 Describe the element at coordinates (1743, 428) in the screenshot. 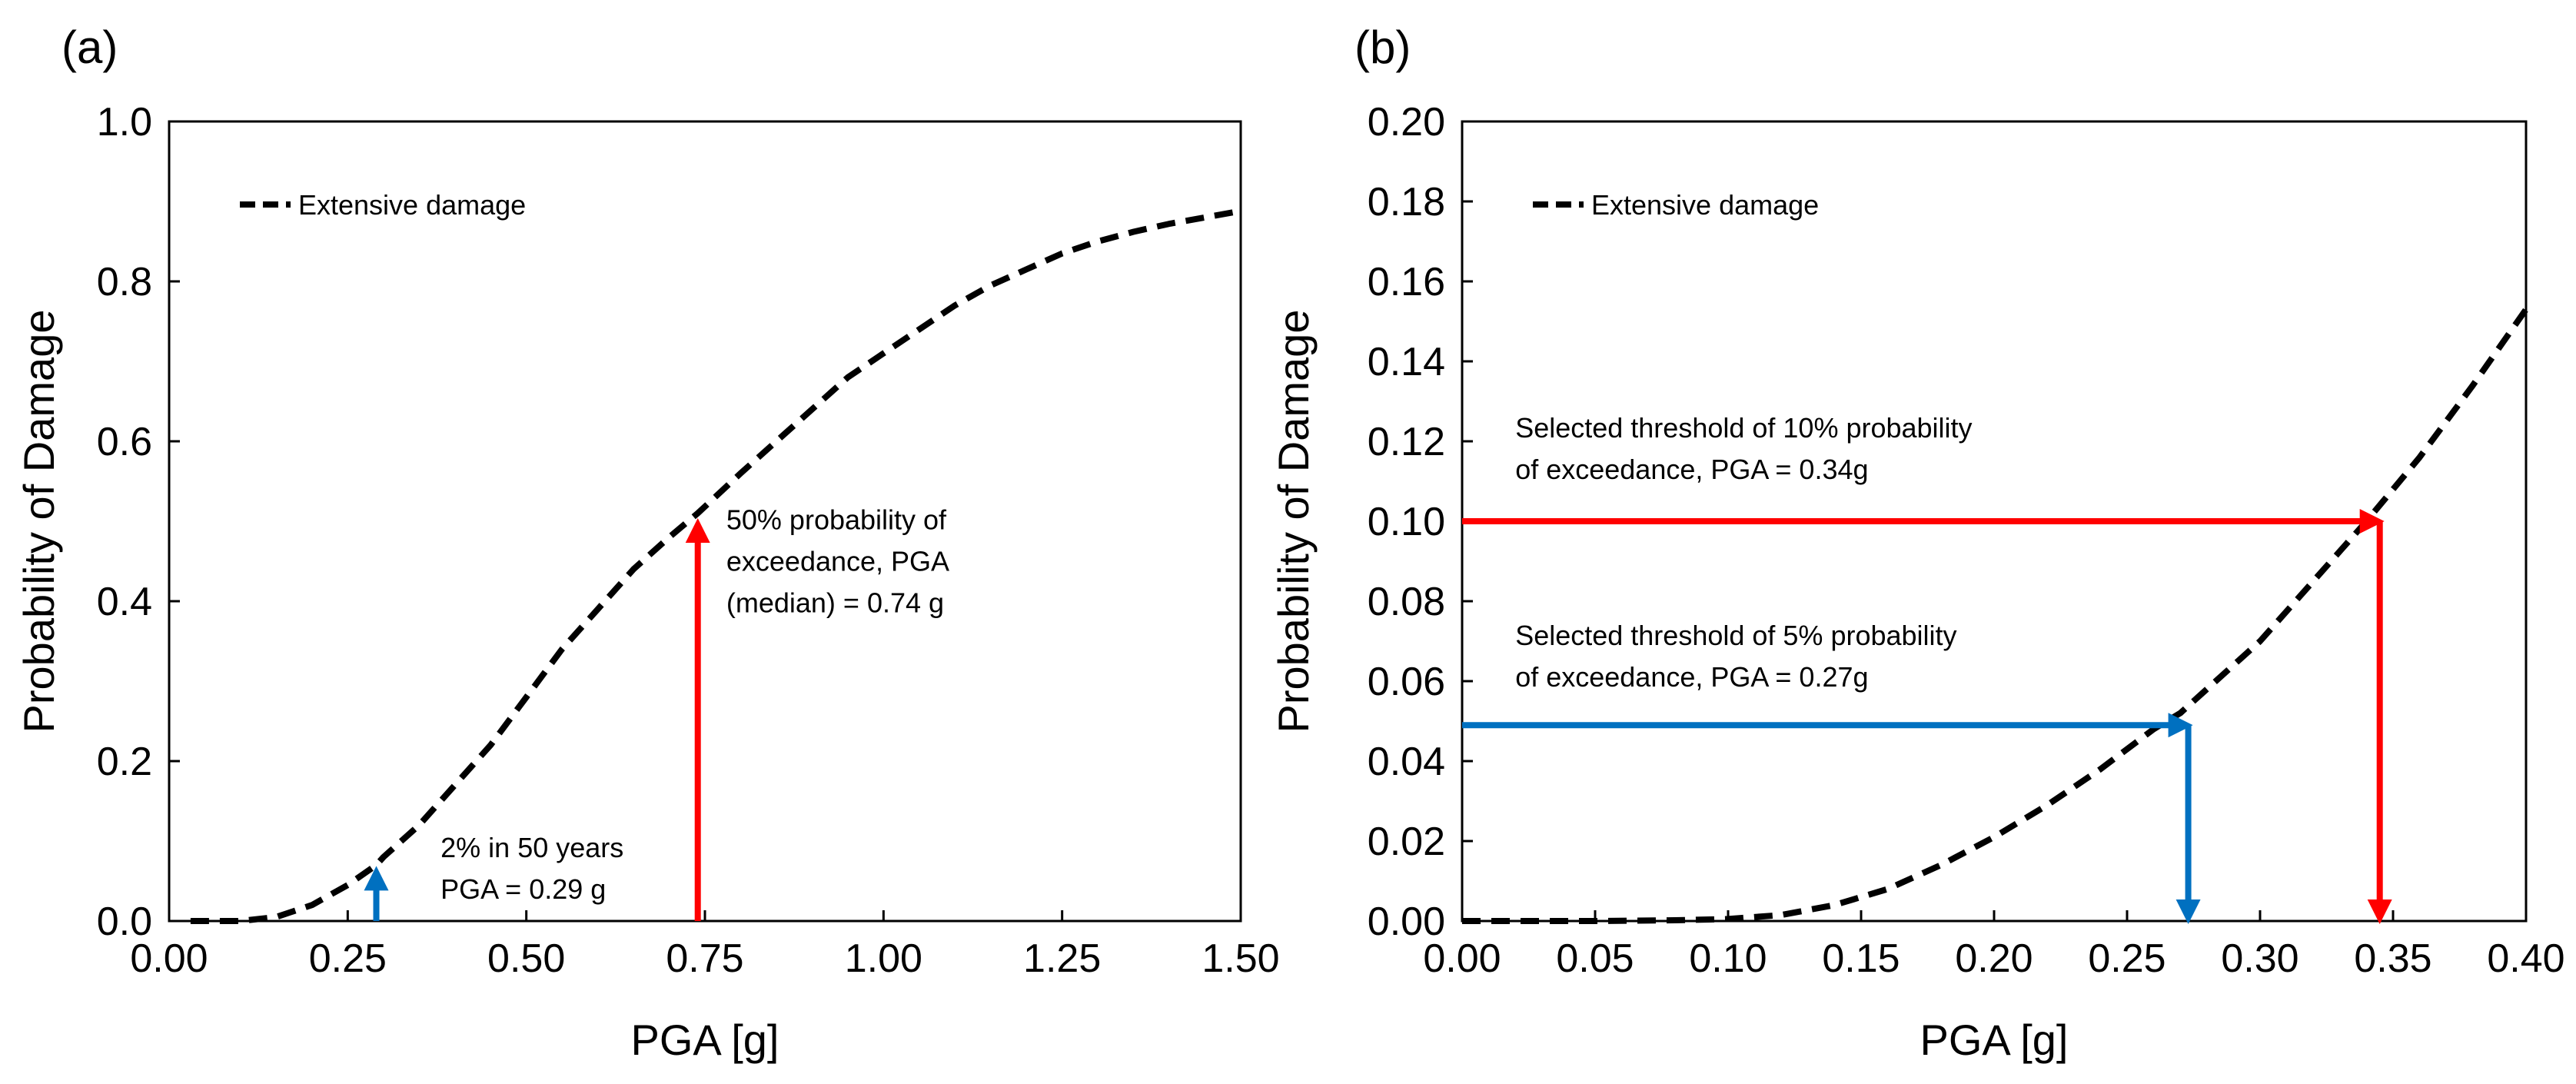

I see `annotation-line: Selected threshold of 10% probability` at that location.